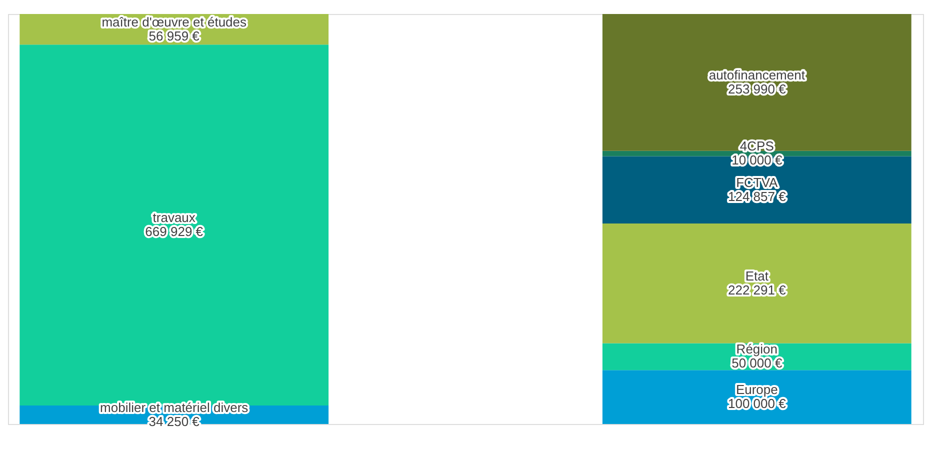 Image resolution: width=941 pixels, height=452 pixels. What do you see at coordinates (757, 160) in the screenshot?
I see `data-label: 10 000 €` at bounding box center [757, 160].